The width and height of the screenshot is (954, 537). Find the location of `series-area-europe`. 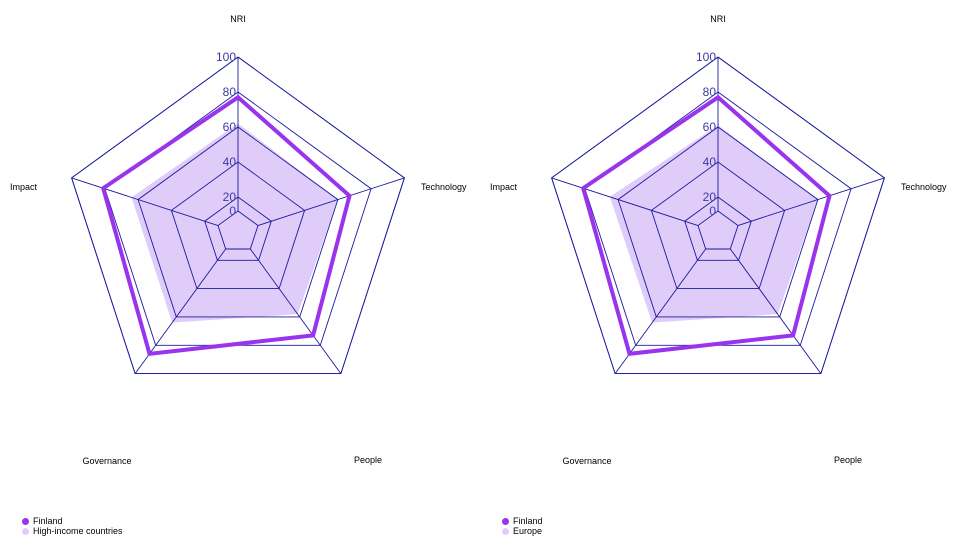

series-area-europe is located at coordinates (713, 224).